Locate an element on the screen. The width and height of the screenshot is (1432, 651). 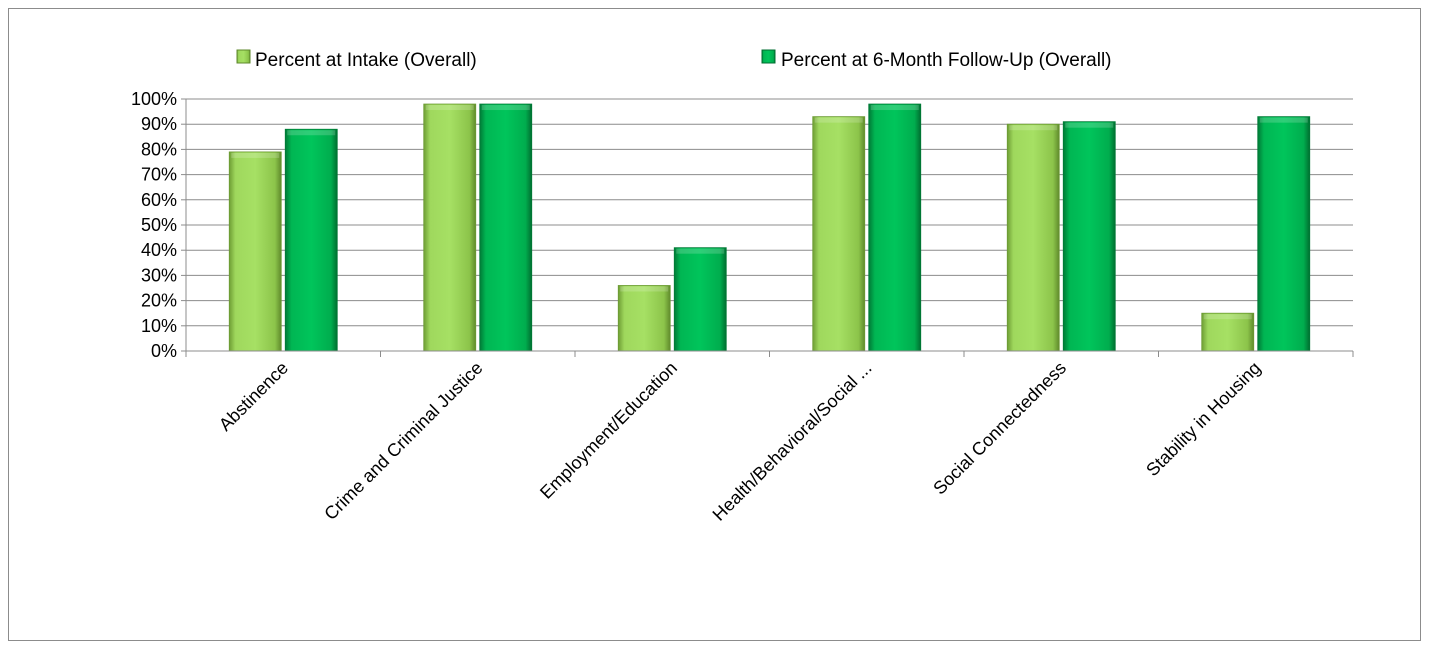
y-tick-label: 40% is located at coordinates (159, 250).